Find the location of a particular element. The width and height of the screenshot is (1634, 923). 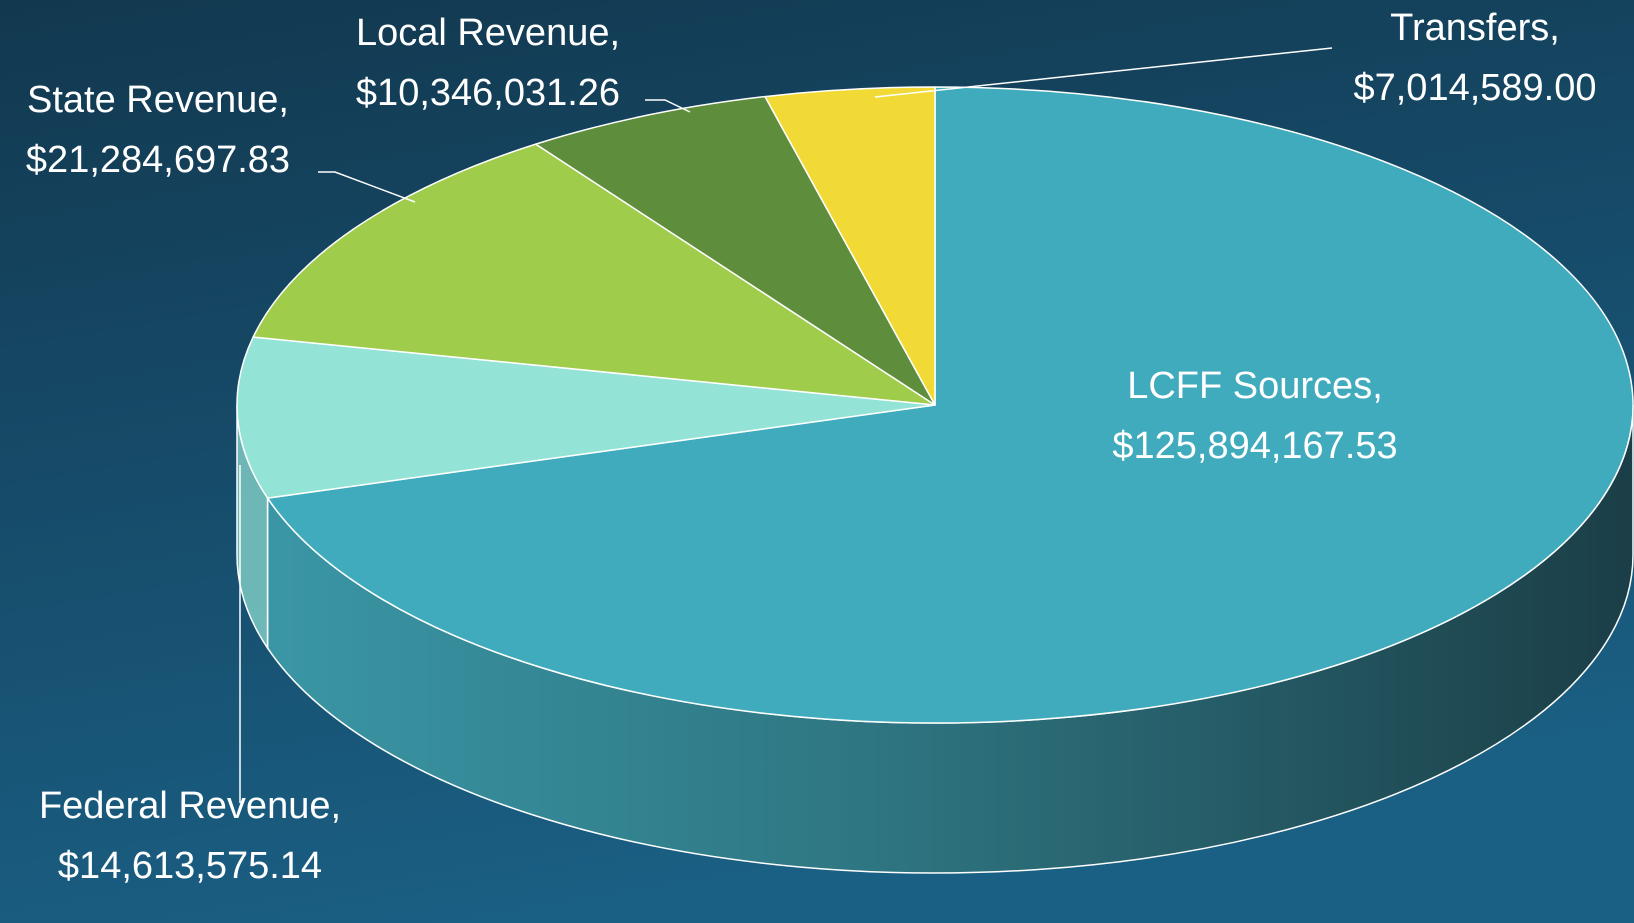

data-label-name: State Revenue, is located at coordinates (158, 100).